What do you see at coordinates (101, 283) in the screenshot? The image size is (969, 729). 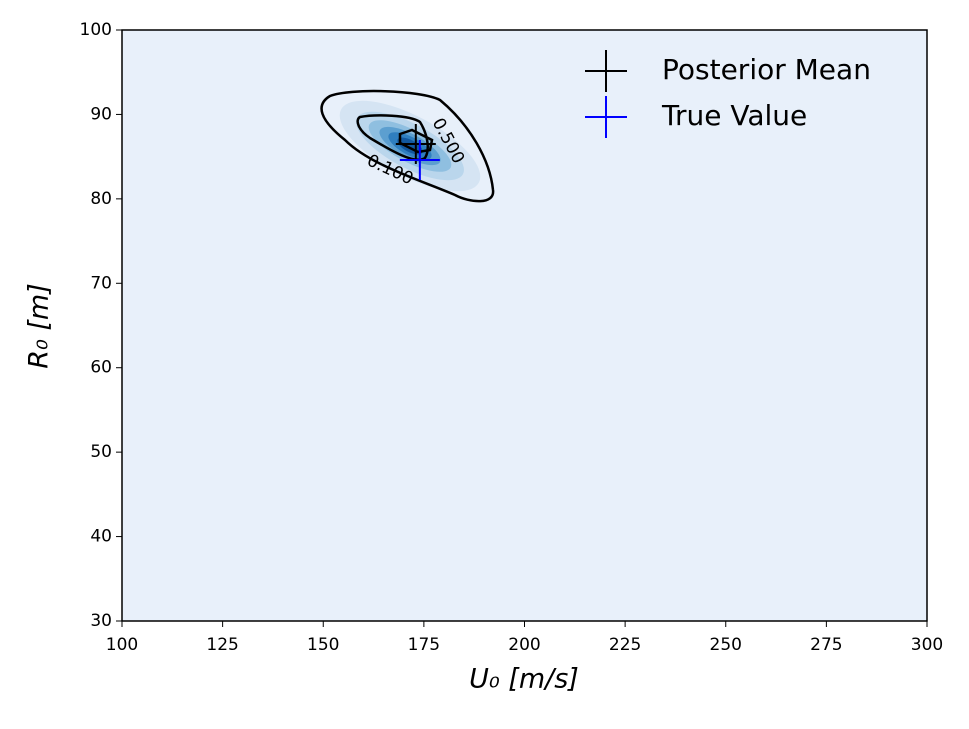 I see `y-tick-label: 70` at bounding box center [101, 283].